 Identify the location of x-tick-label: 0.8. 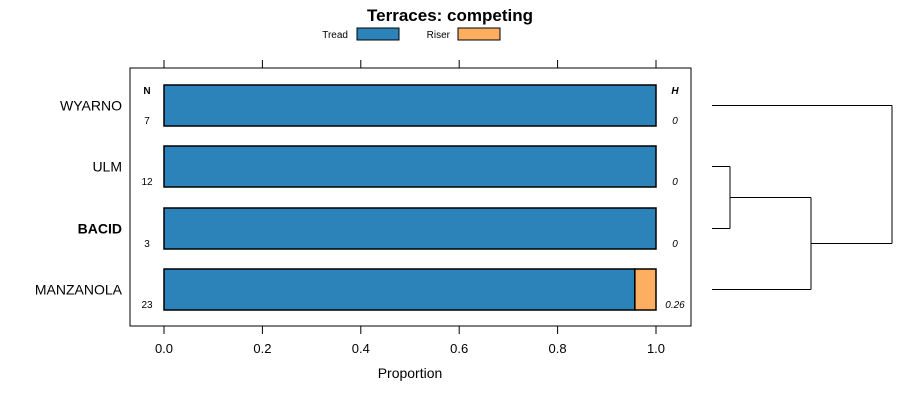
(558, 348).